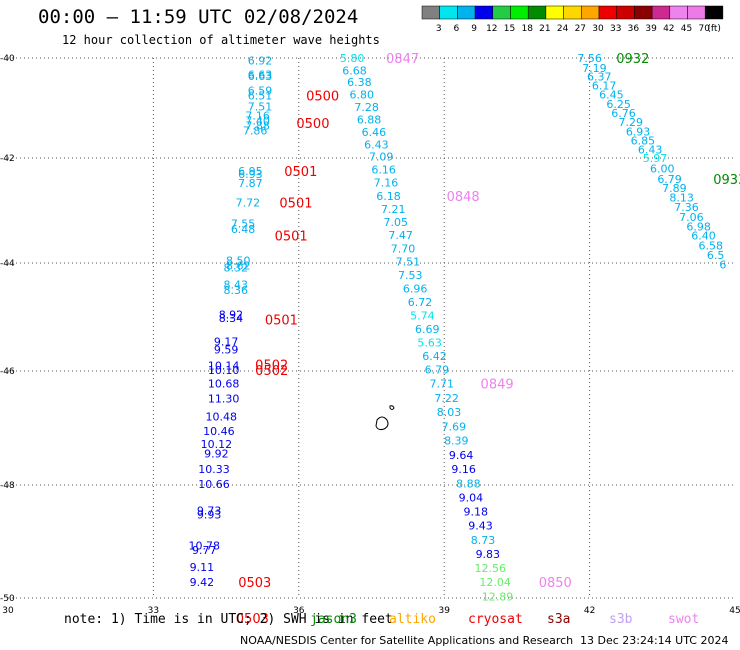 This screenshot has width=740, height=650. Describe the element at coordinates (681, 197) in the screenshot. I see `wave-height-point: 8.13` at that location.